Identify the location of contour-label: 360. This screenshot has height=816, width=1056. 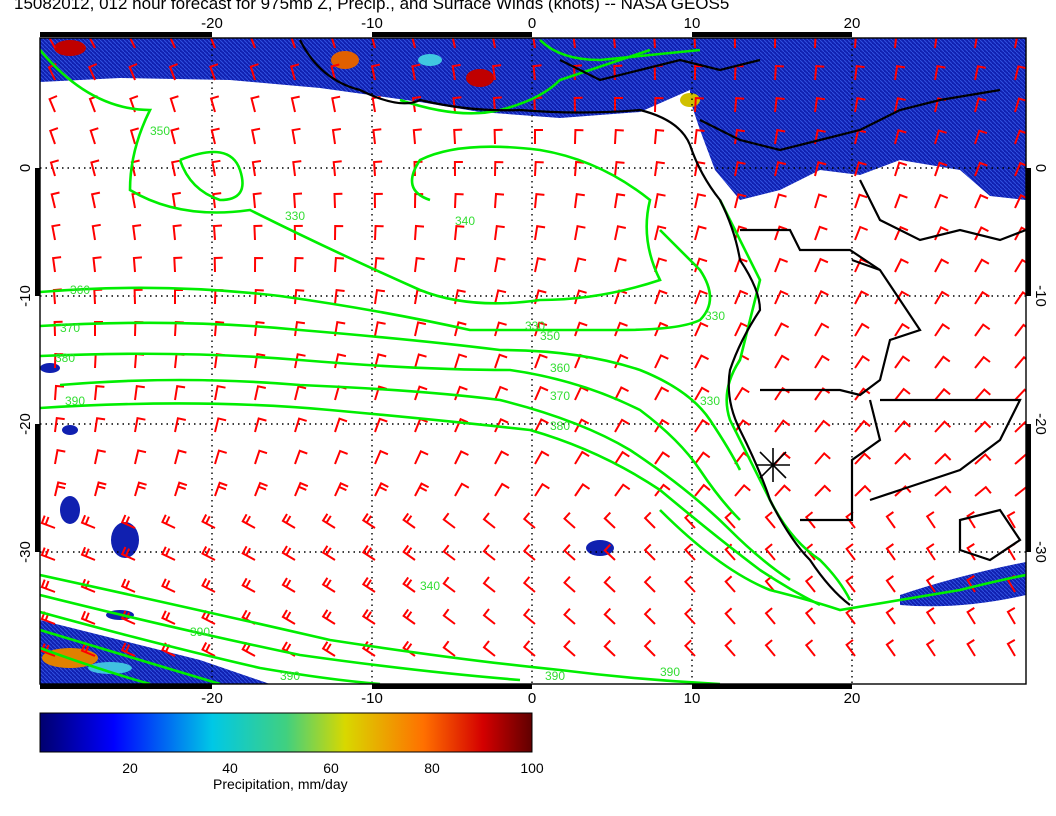
(560, 368).